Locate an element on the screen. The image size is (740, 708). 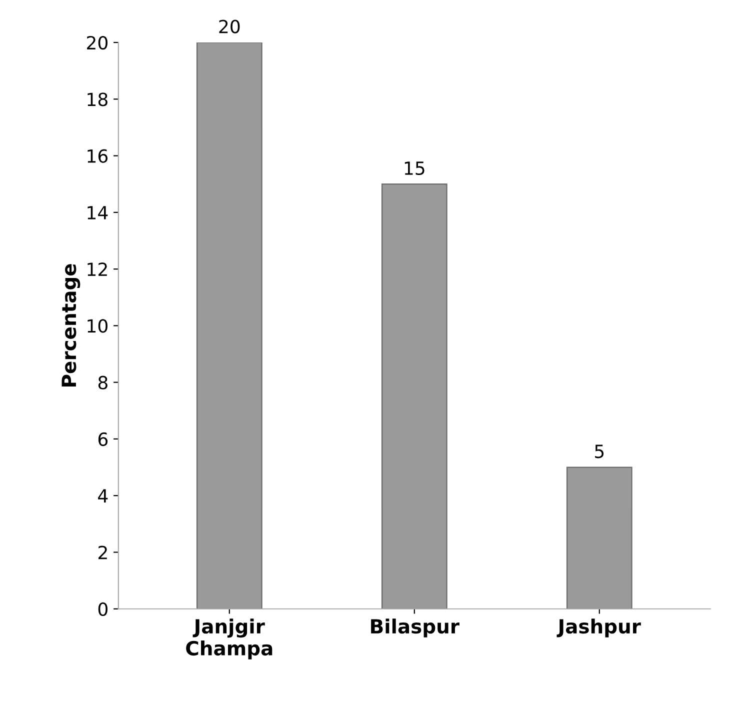
y-tick-label: 14 is located at coordinates (98, 213).